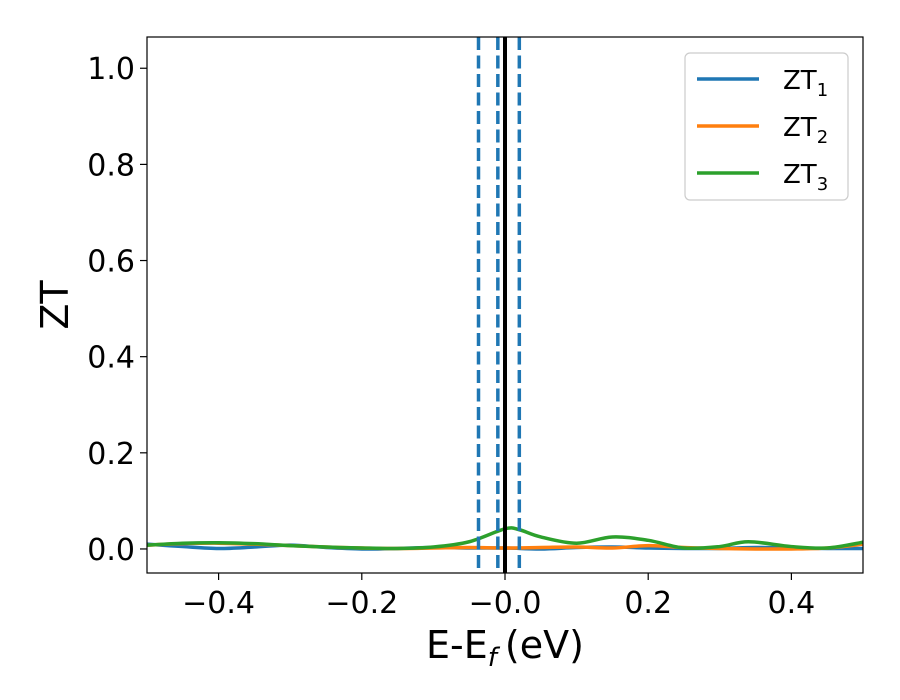 The height and width of the screenshot is (700, 900). What do you see at coordinates (457, 645) in the screenshot?
I see `x-axis-label-main: E-E` at bounding box center [457, 645].